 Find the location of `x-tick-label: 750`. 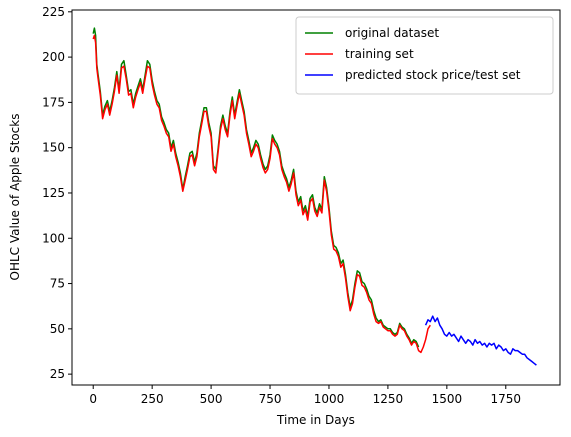

x-tick-label: 750 is located at coordinates (270, 399).